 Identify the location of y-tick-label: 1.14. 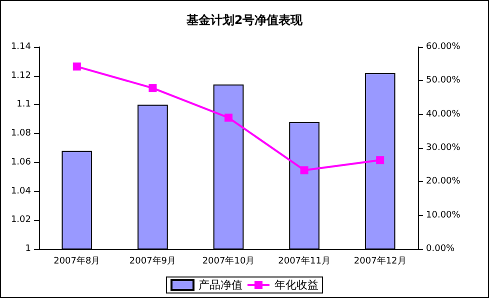
(21, 47).